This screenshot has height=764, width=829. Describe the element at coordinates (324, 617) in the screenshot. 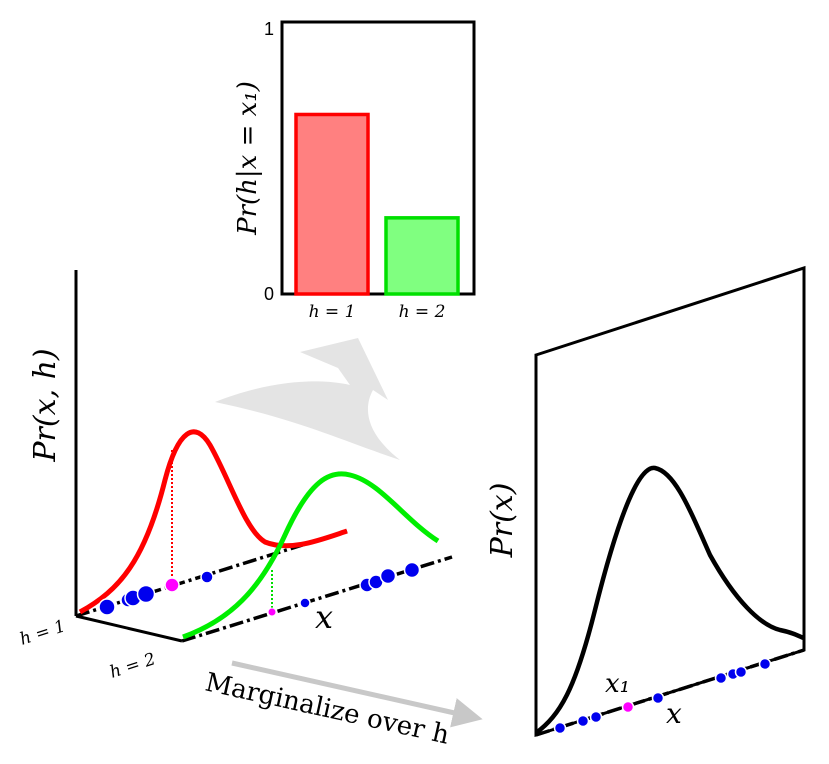

I see `joint-xlabel: x` at that location.